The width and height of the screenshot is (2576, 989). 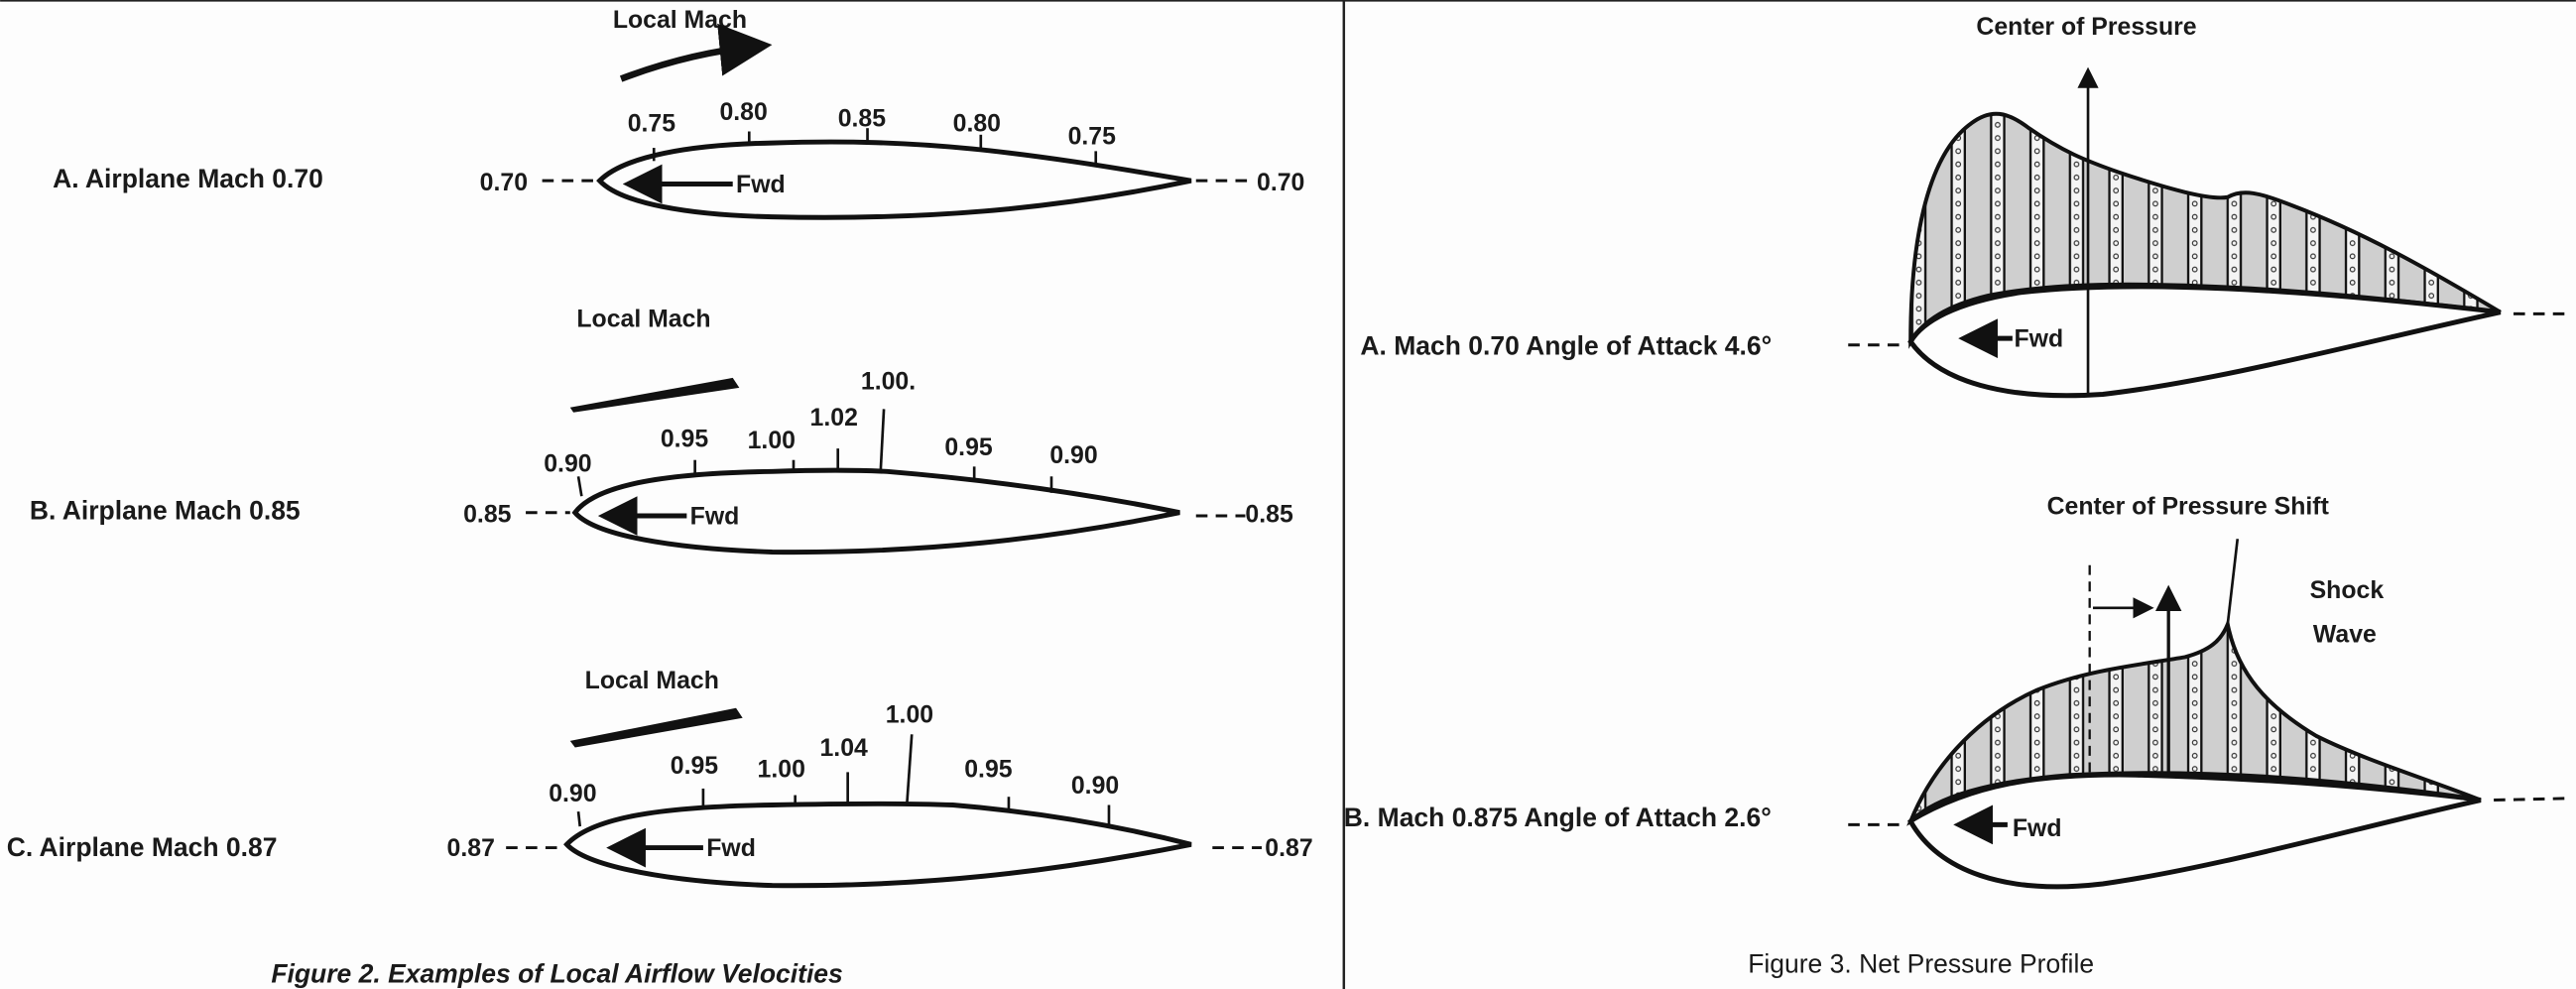 I want to click on shock-wave-label: Shock, so click(x=2347, y=590).